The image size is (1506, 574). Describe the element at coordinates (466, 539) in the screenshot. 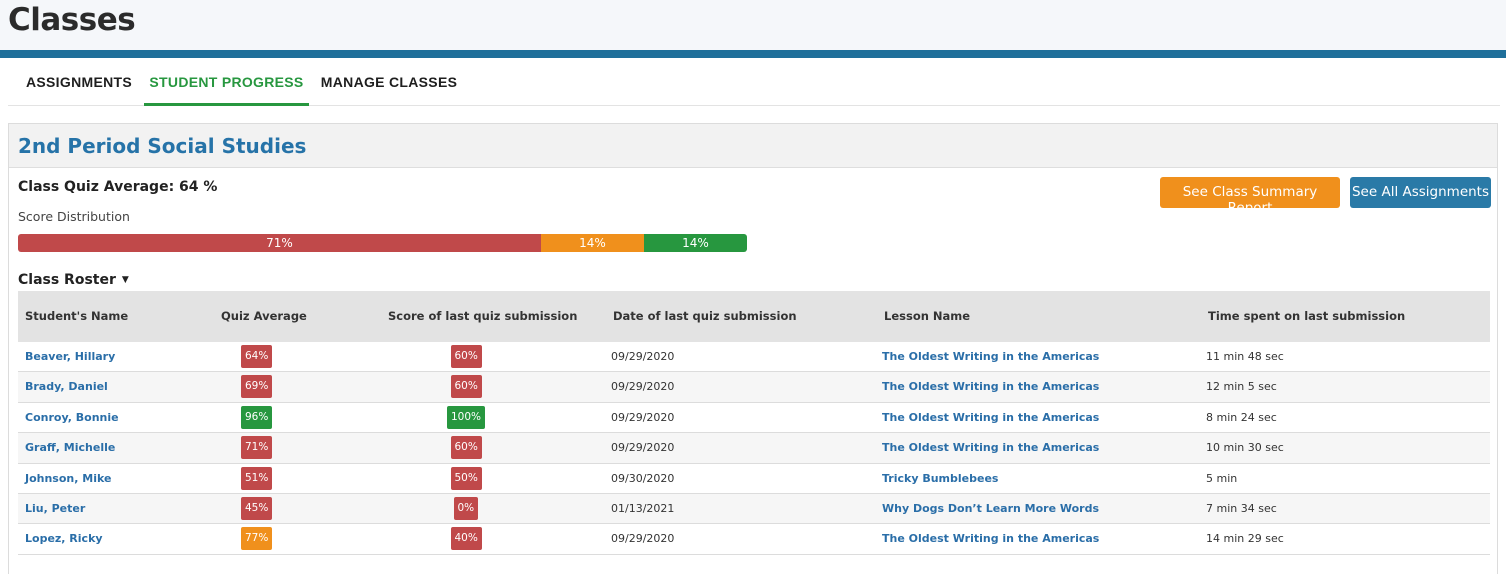

I see `last-score-badge: 40%` at that location.